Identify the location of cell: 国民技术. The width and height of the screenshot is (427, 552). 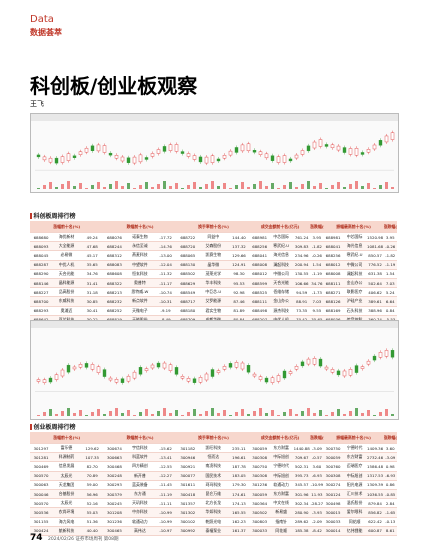
(213, 475).